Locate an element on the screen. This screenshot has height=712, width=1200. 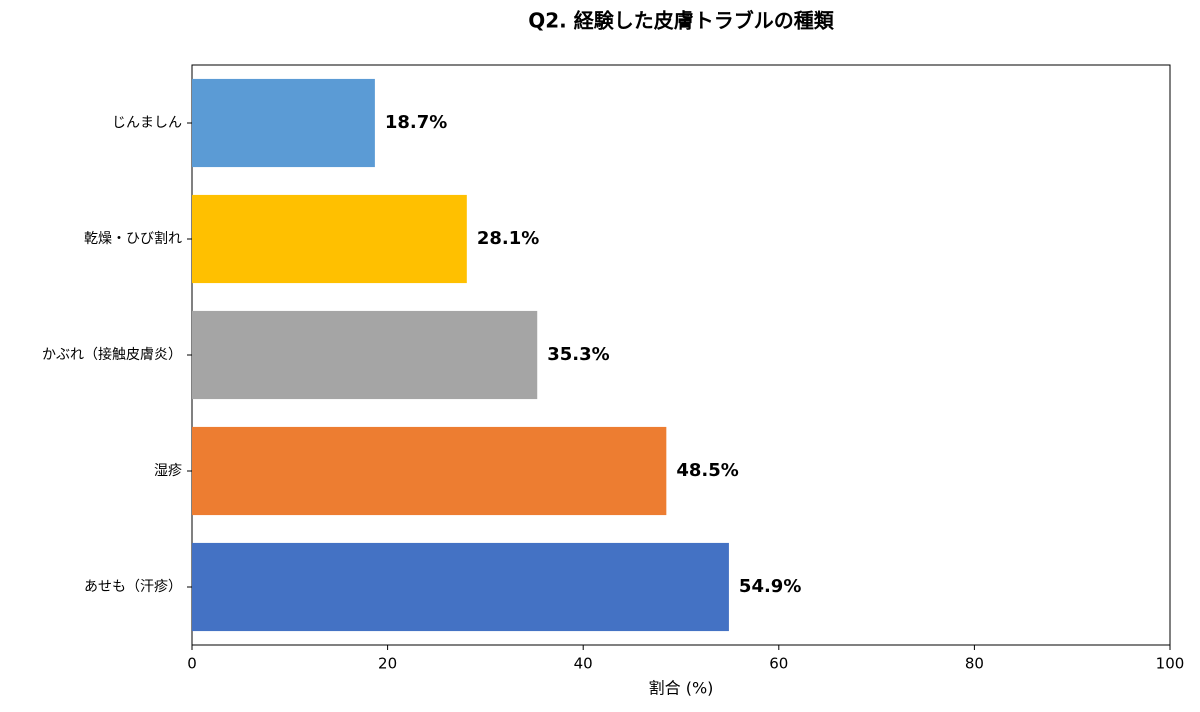
value-label: 35.3% is located at coordinates (578, 354).